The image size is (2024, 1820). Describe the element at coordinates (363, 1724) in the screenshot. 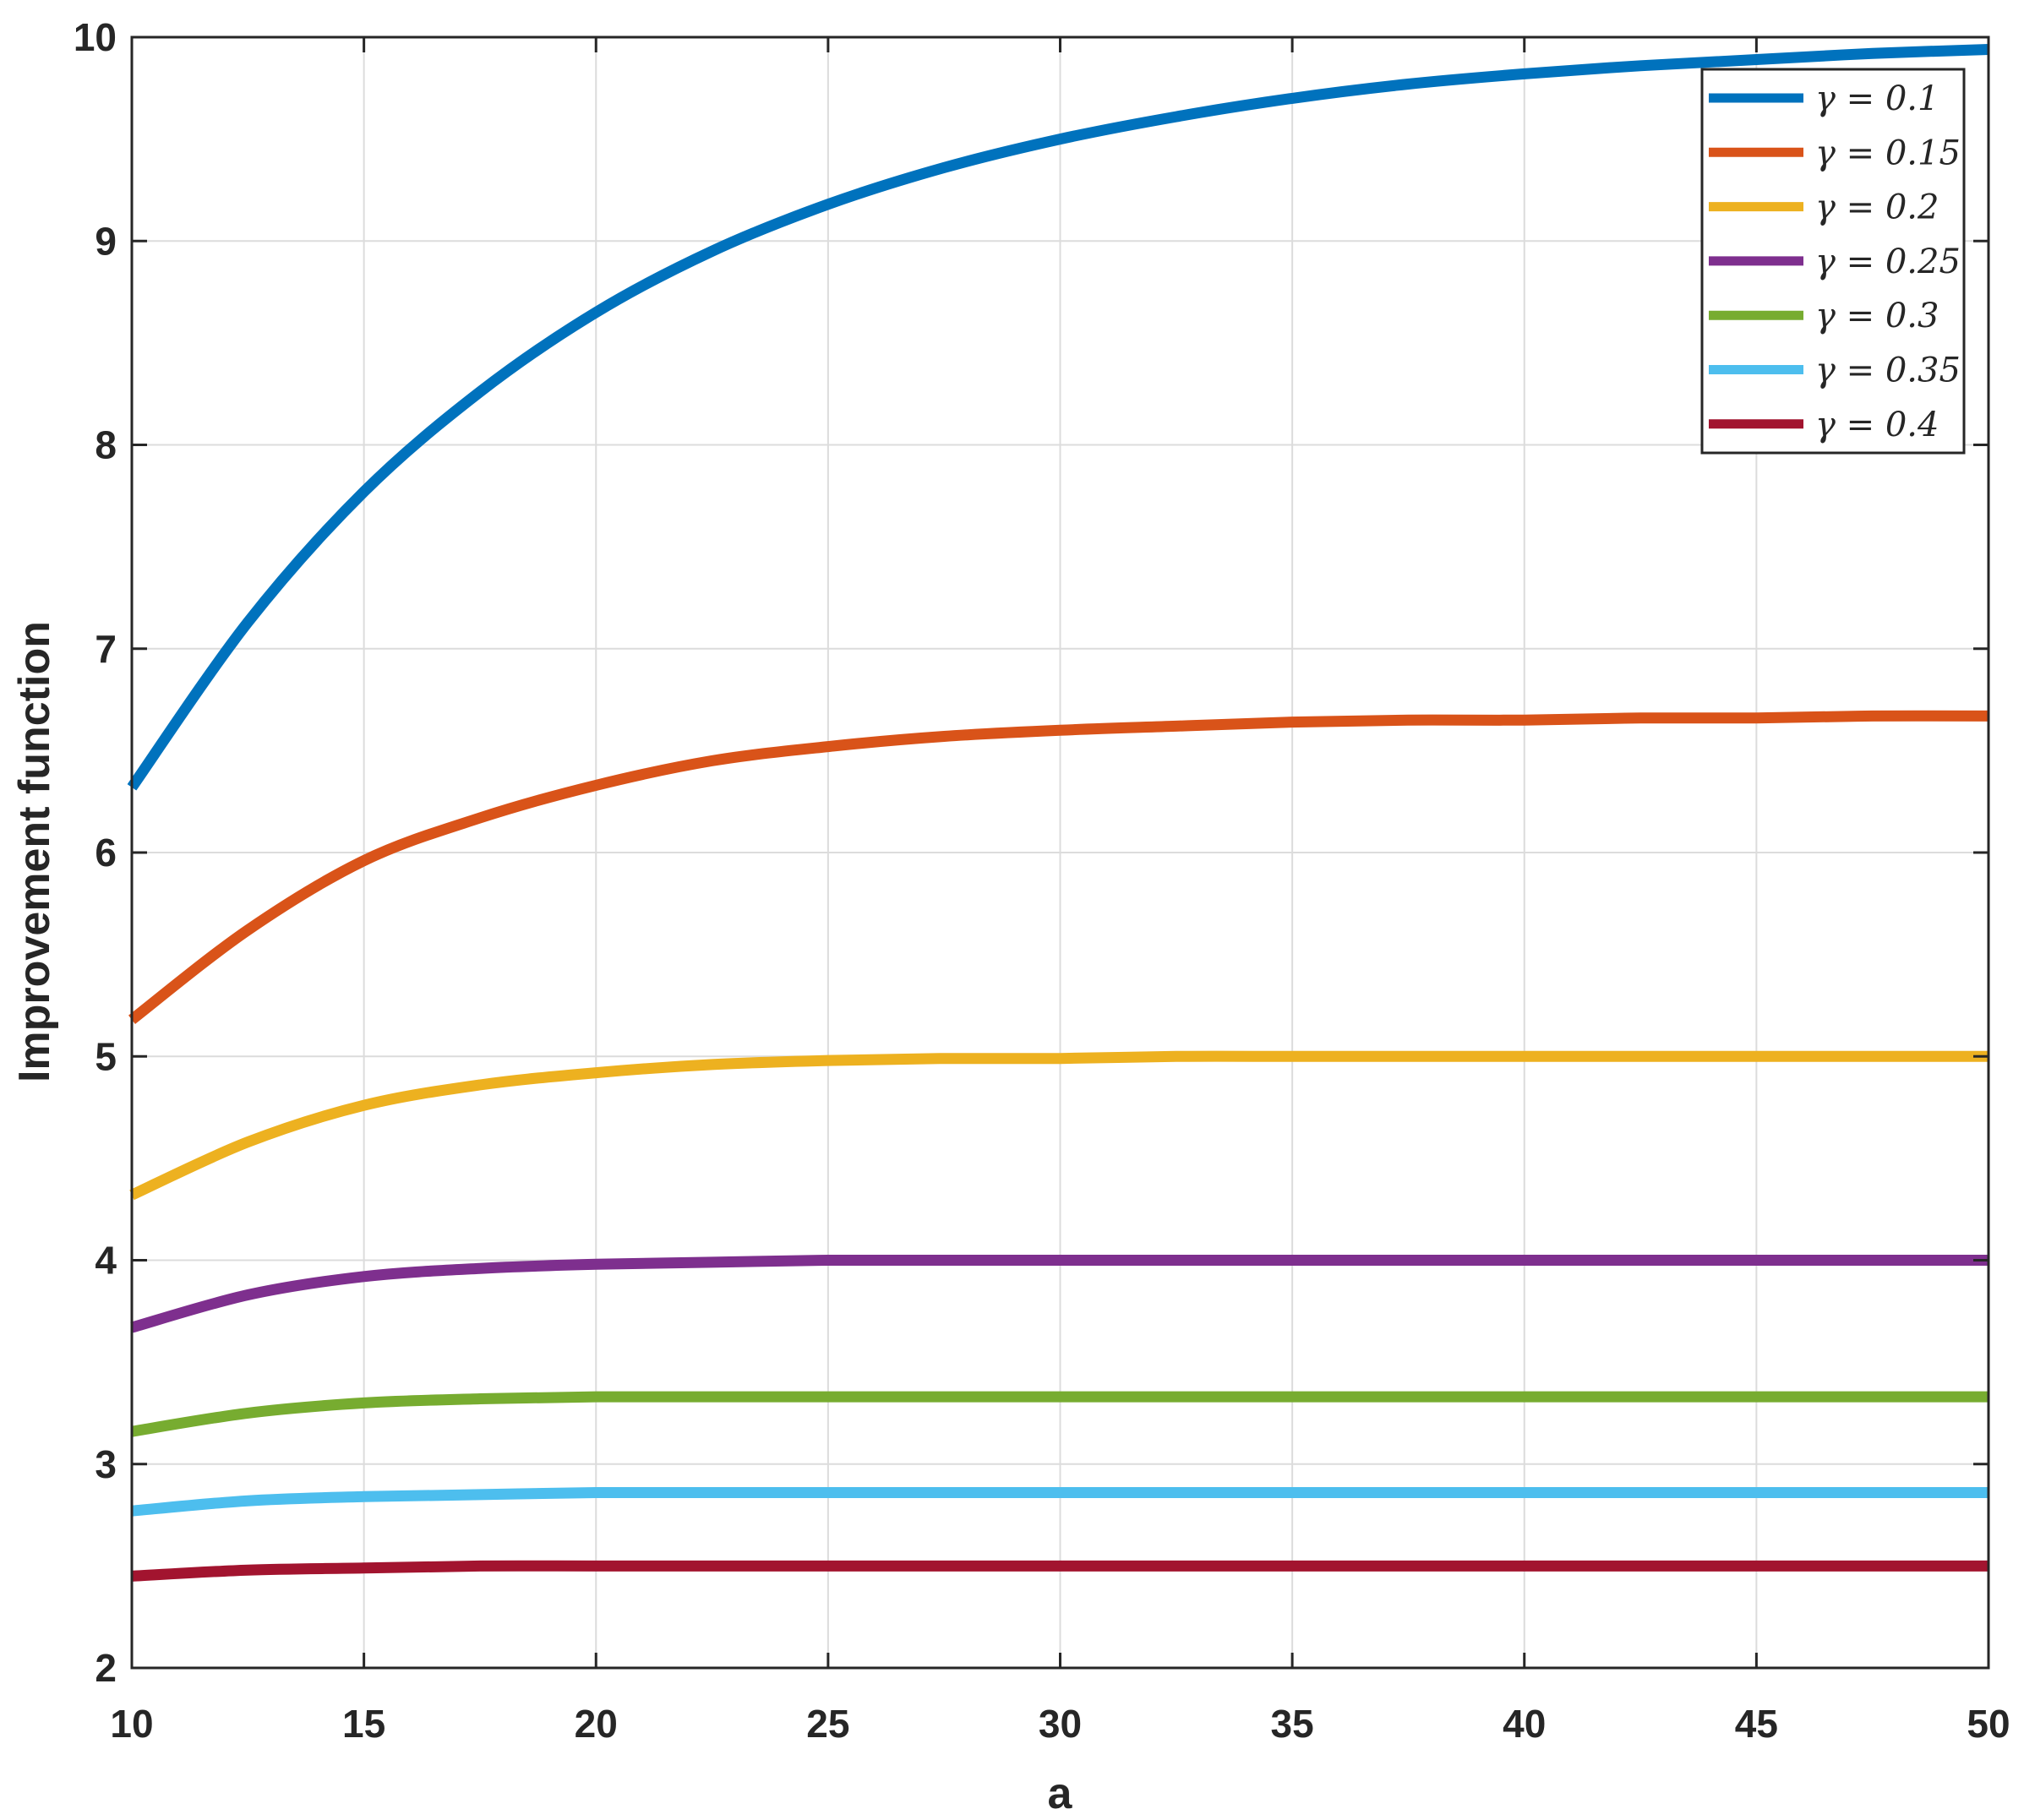

I see `x-tick-label: 15` at that location.